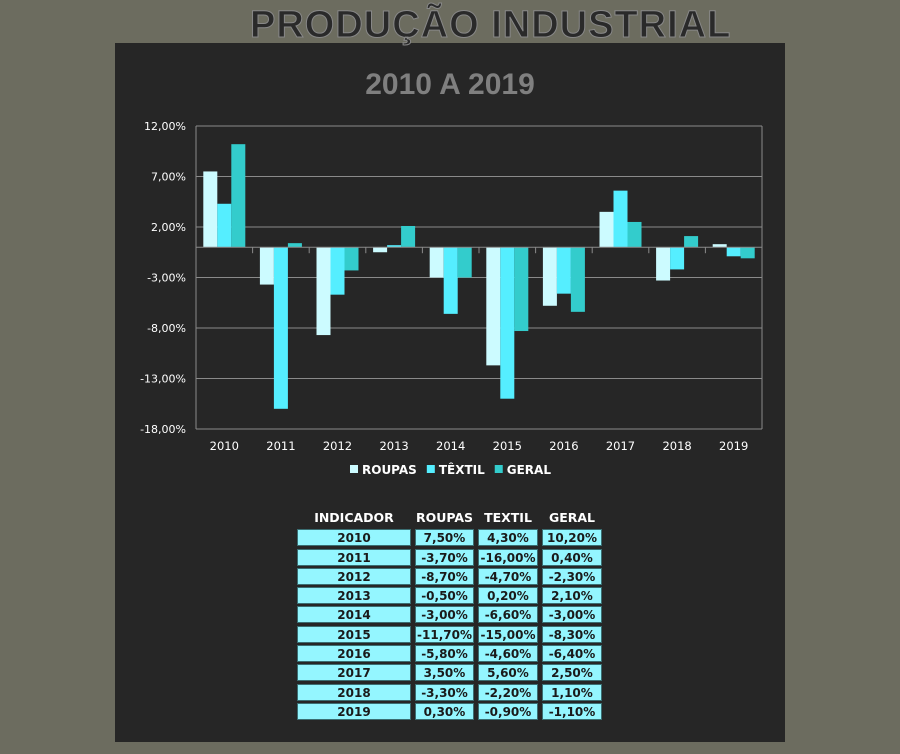  What do you see at coordinates (572, 634) in the screenshot?
I see `table-cell: -8,30%` at bounding box center [572, 634].